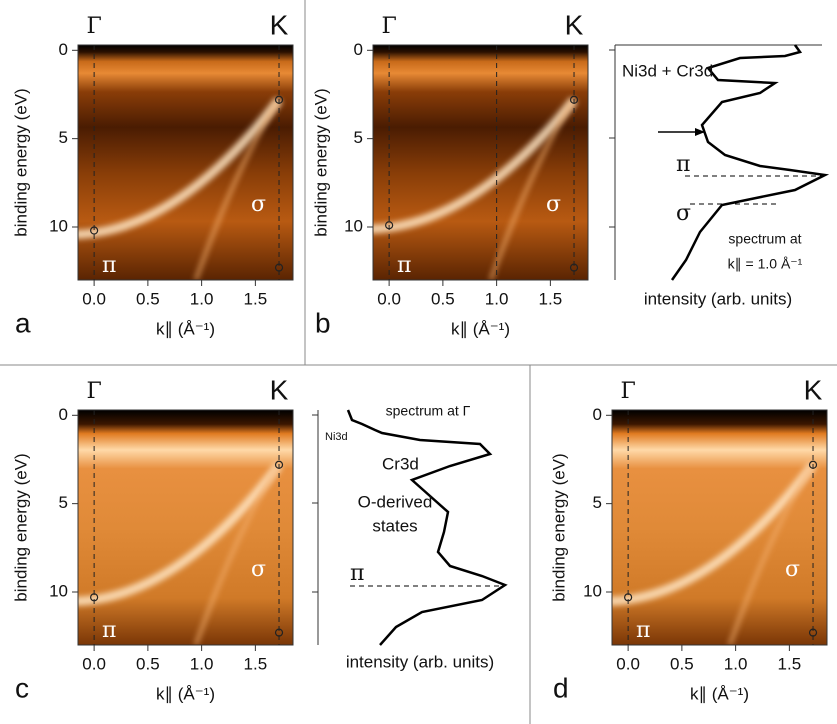 Image resolution: width=837 pixels, height=724 pixels. I want to click on panel-letter: b, so click(323, 322).